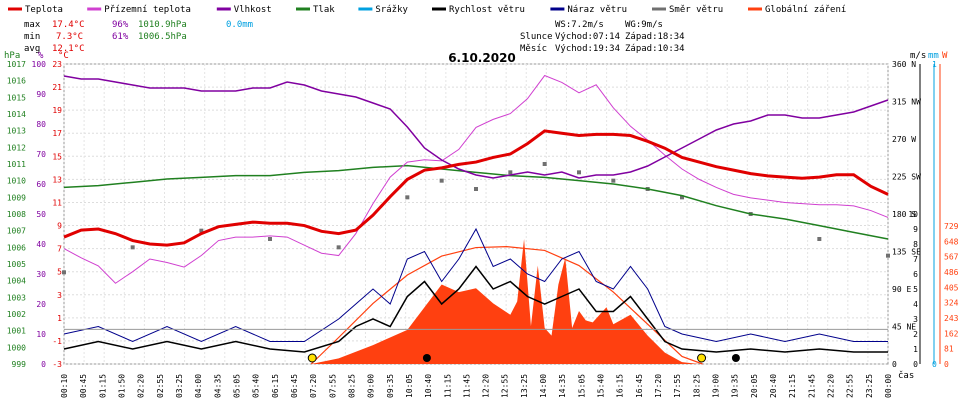 This screenshot has height=400, width=966. I want to click on ms-tick: 10, so click(913, 214).